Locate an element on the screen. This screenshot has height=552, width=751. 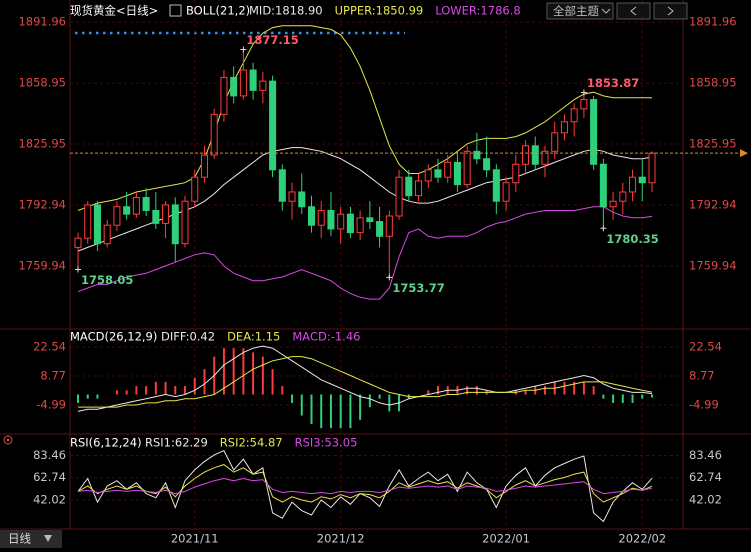
legend-entry: RSI1:62.29 is located at coordinates (176, 443).